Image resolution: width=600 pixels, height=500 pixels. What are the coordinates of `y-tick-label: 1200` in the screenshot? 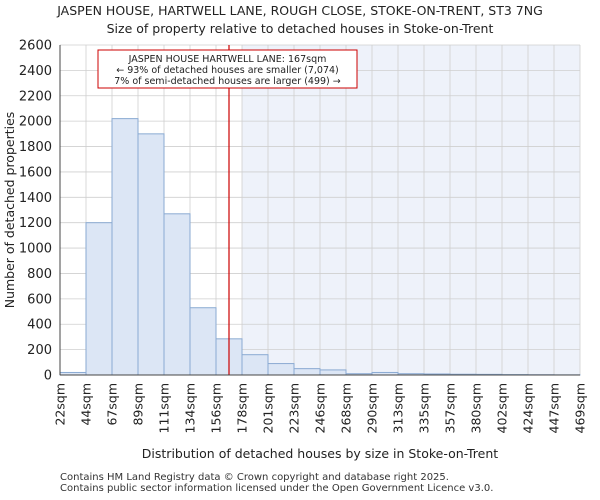 It's located at (35, 223).